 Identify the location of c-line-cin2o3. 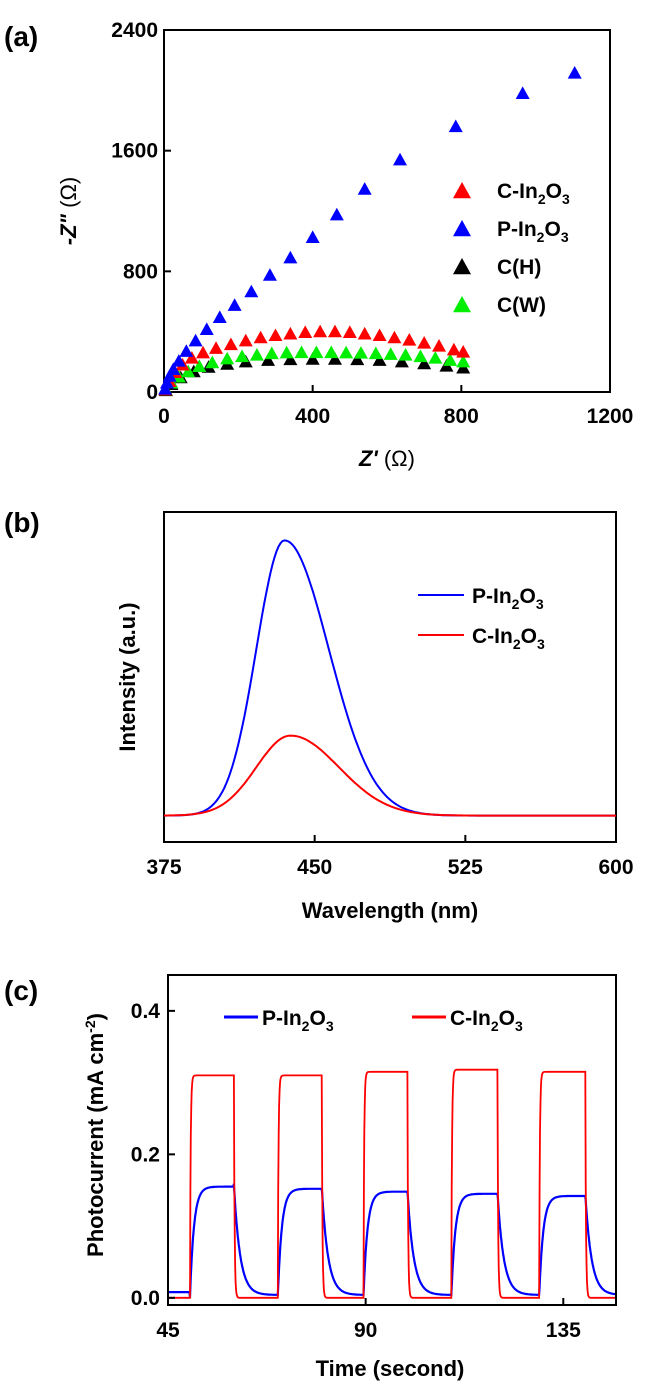
(392, 1183).